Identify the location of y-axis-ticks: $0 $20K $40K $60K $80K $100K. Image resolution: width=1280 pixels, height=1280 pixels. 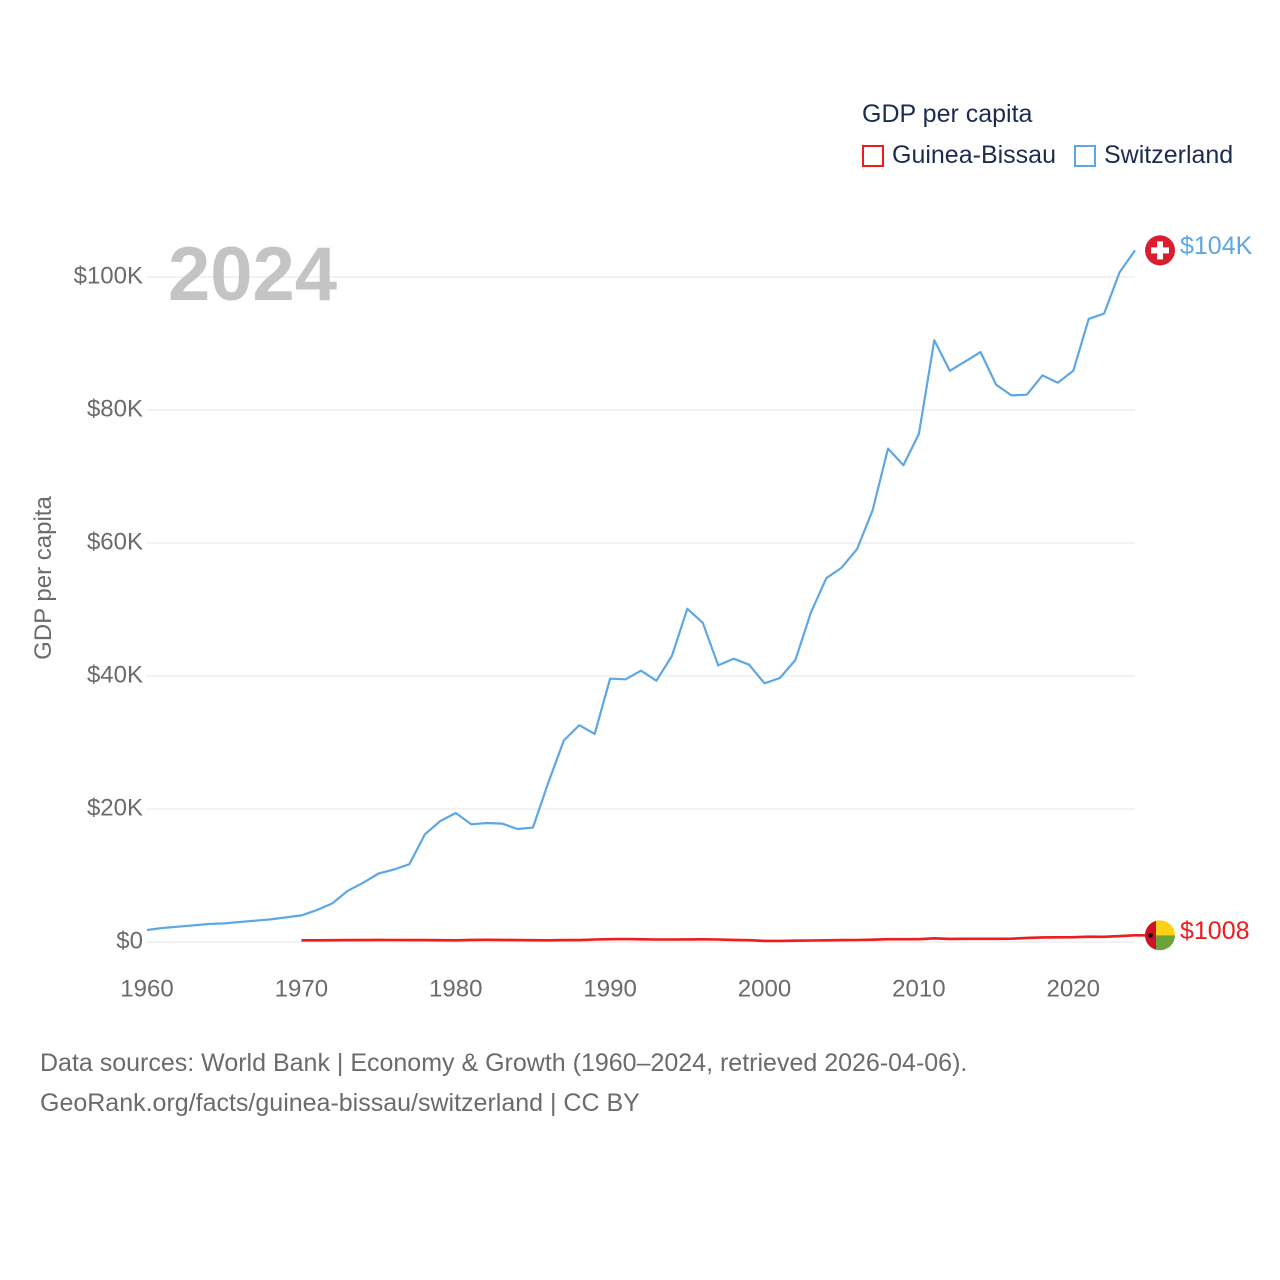
(108, 608).